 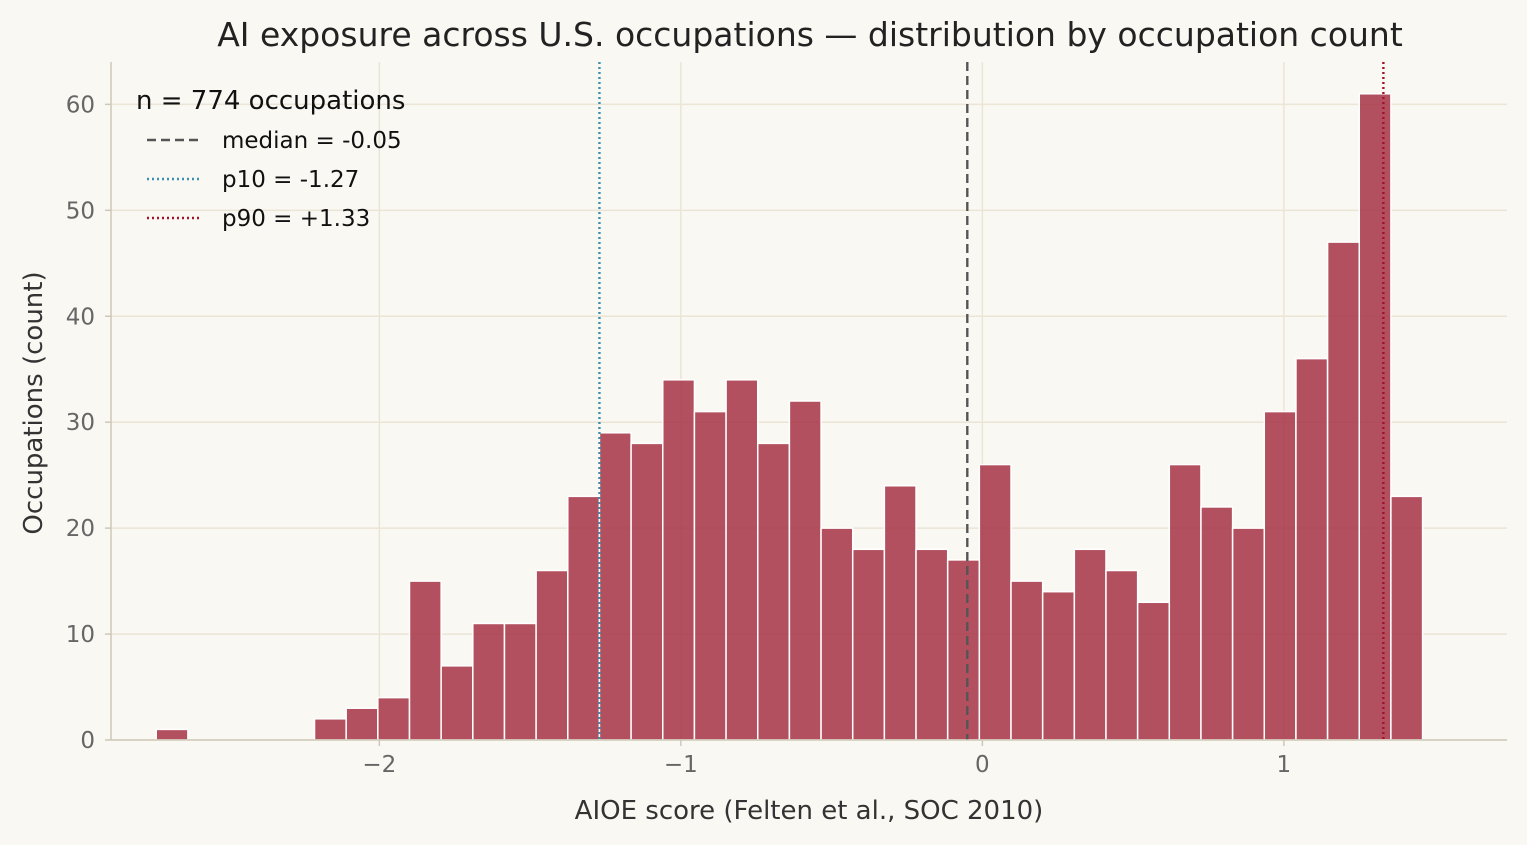 What do you see at coordinates (312, 141) in the screenshot?
I see `legend-label: median = -0.05` at bounding box center [312, 141].